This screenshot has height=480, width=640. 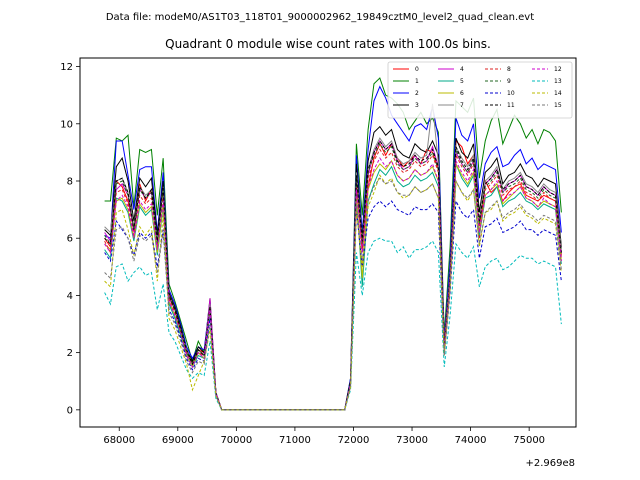 I want to click on legend-label-3: 3, so click(x=417, y=105).